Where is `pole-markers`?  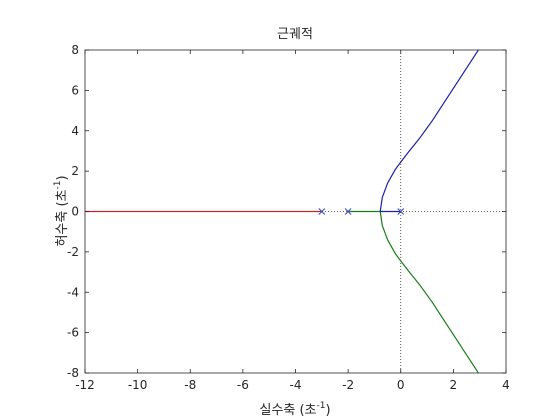 pole-markers is located at coordinates (361, 211).